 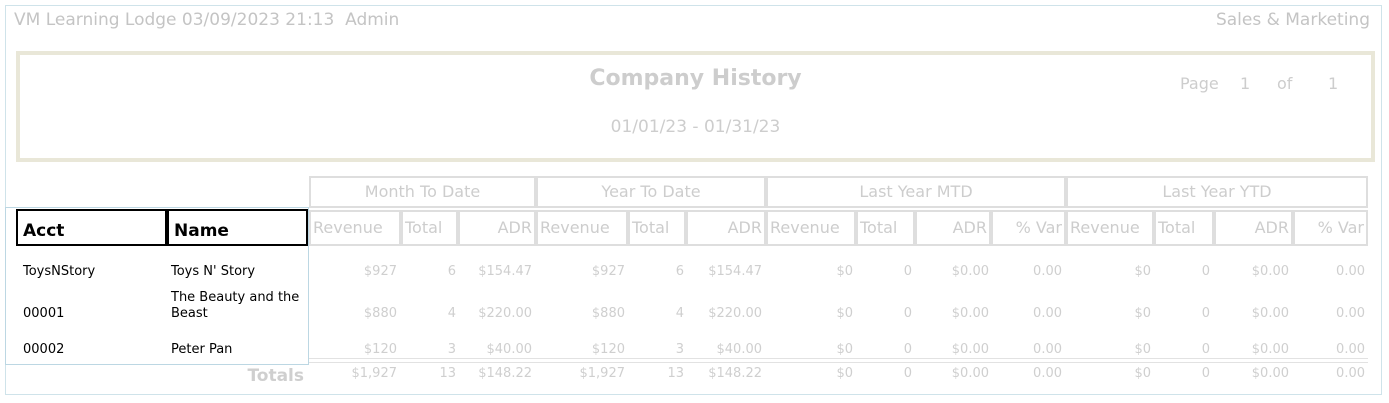 I want to click on column-header-mtd-total: Total, so click(x=429, y=228).